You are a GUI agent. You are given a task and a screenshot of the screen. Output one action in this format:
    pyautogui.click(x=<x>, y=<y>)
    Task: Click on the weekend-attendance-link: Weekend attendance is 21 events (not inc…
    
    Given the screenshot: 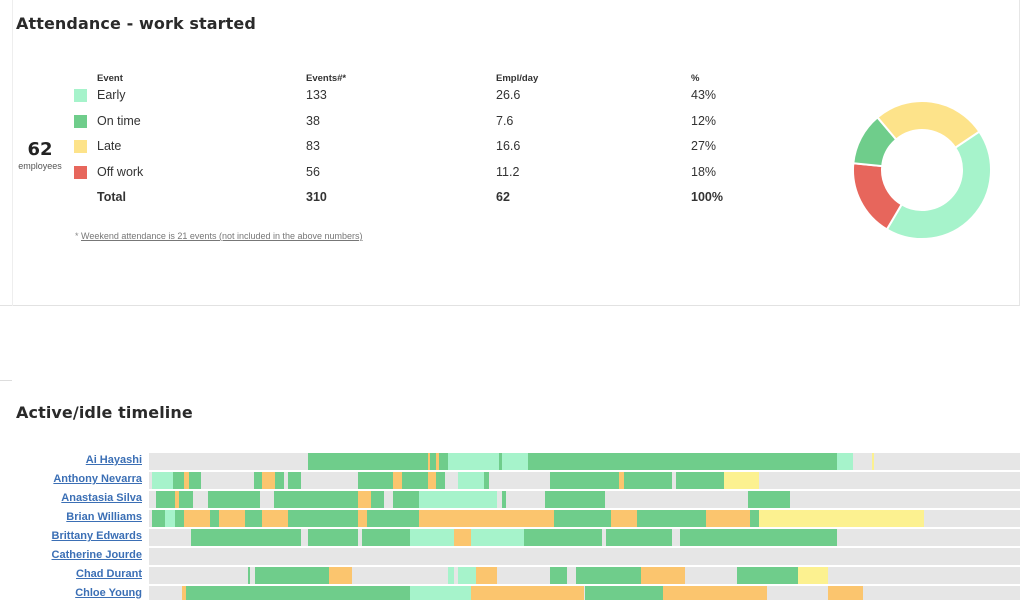 What is the action you would take?
    pyautogui.click(x=222, y=236)
    